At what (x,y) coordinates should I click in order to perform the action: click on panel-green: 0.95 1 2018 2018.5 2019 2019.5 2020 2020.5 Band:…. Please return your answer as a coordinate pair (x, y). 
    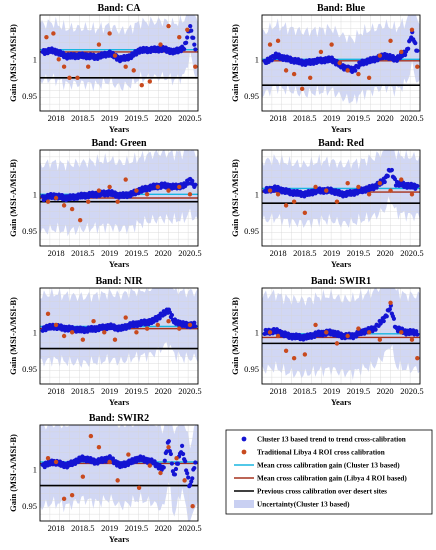
    Looking at the image, I should click on (105, 203).